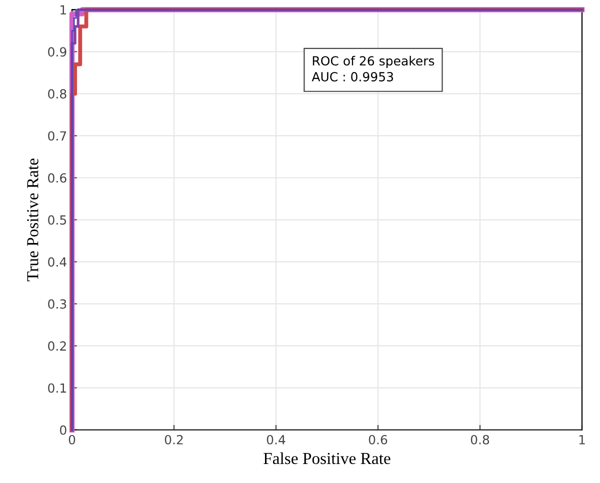  I want to click on y-tick-label: 0.3, so click(57, 304).